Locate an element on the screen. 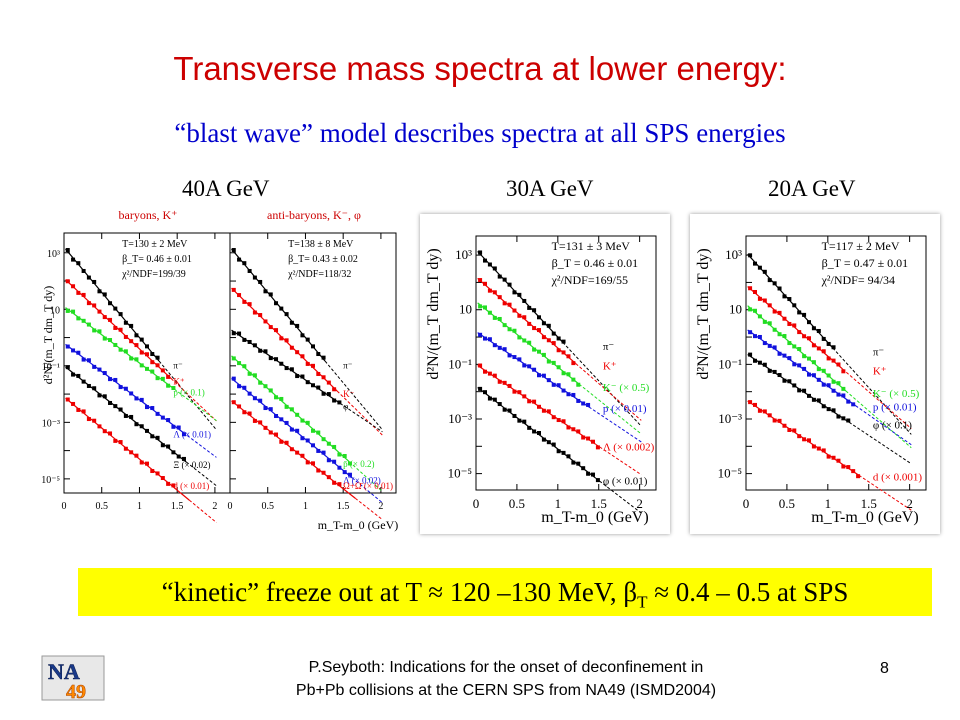 This screenshot has width=960, height=720. fit-result-text: β_T= 0.46 ± 0.01 is located at coordinates (157, 259).